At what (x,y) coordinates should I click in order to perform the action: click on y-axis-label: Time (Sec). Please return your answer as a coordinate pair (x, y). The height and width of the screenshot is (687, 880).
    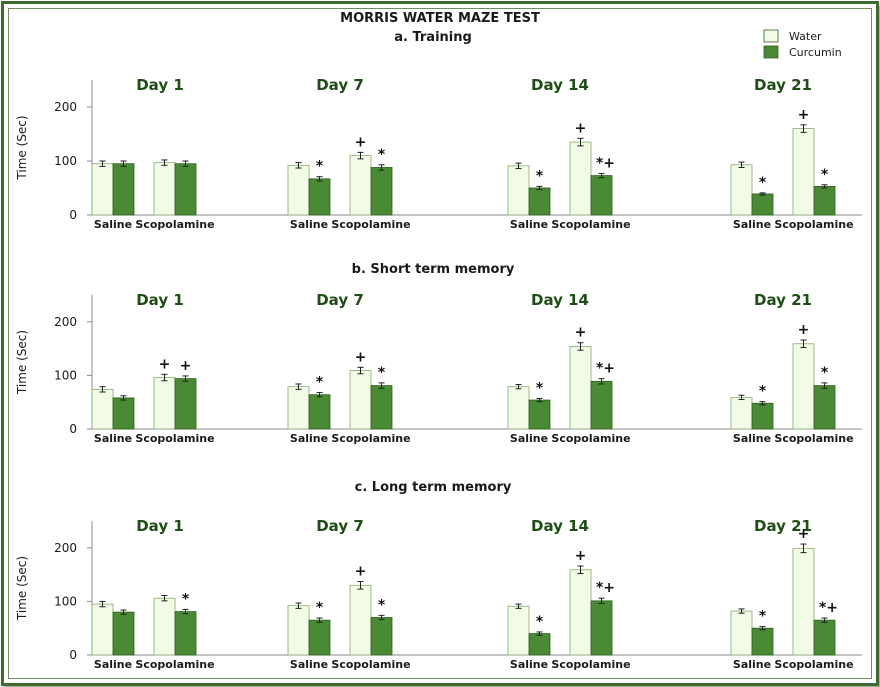
    Looking at the image, I should click on (22, 588).